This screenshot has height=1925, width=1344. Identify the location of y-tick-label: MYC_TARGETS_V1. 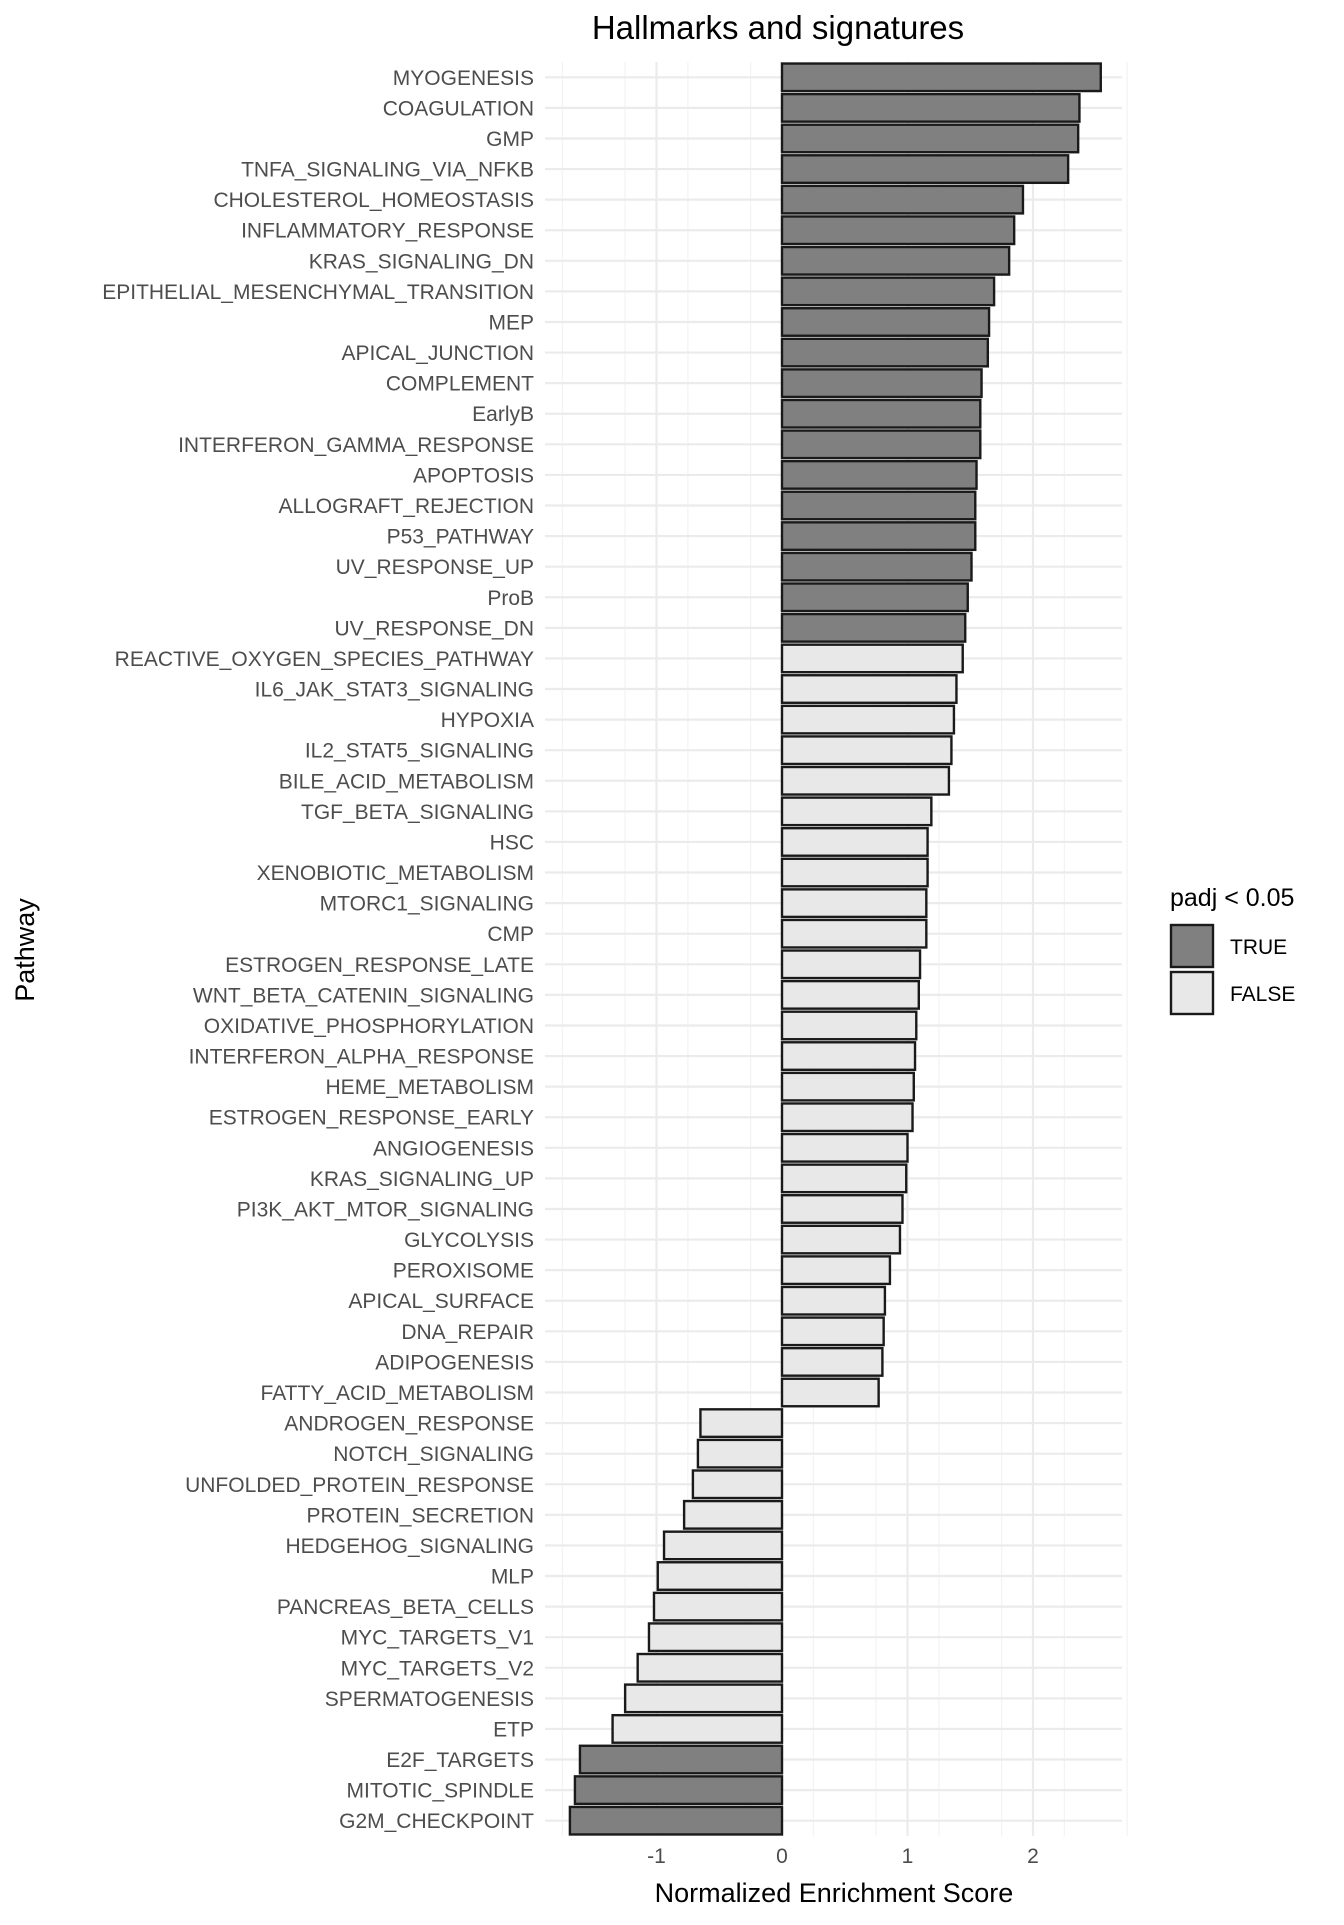
(437, 1638).